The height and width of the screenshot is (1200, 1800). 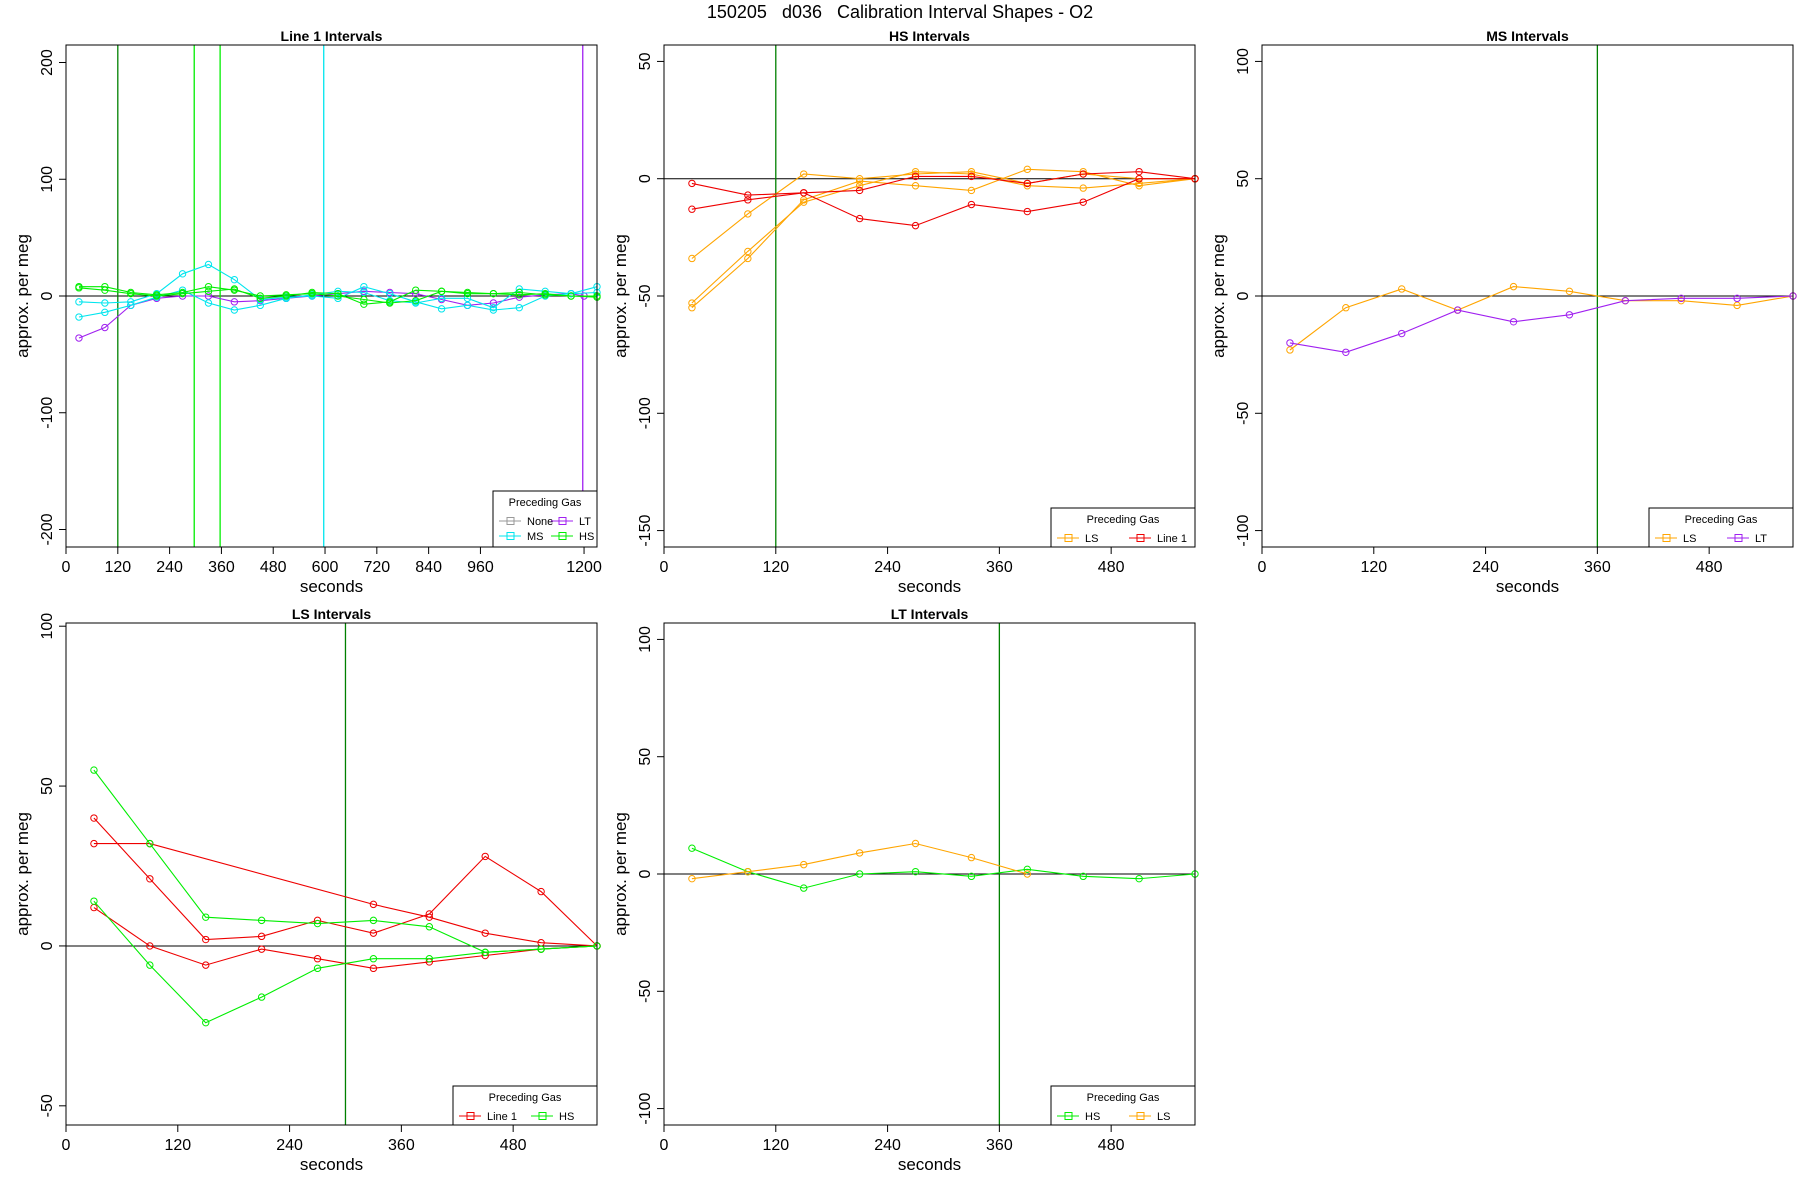 What do you see at coordinates (428, 567) in the screenshot?
I see `x-tick-label: 840` at bounding box center [428, 567].